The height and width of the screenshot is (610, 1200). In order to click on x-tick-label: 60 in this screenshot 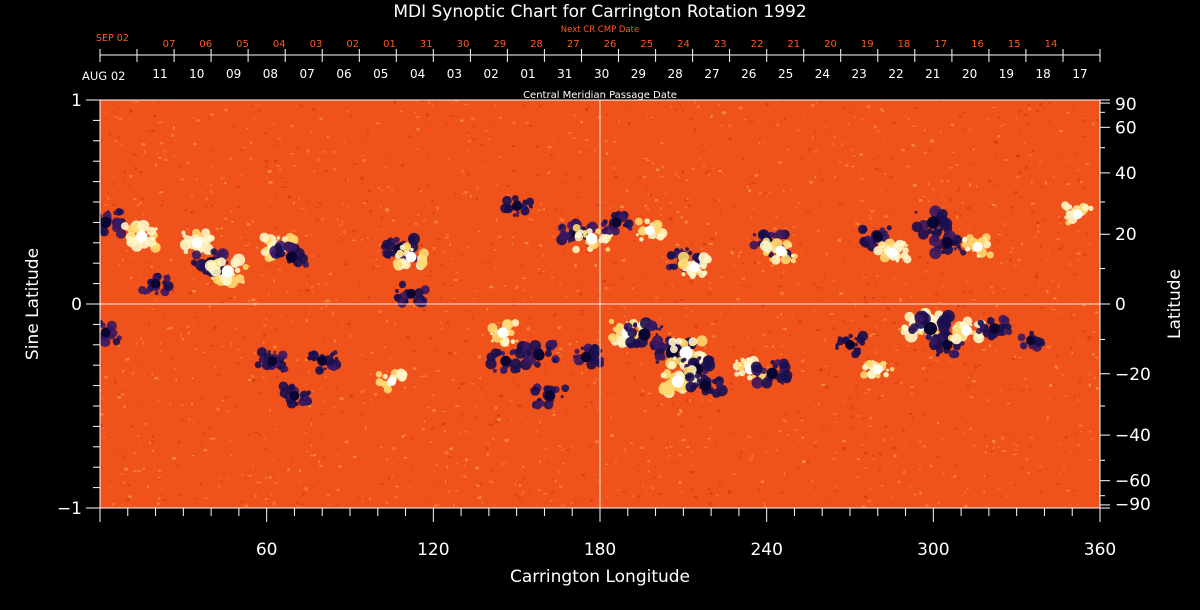, I will do `click(267, 550)`.